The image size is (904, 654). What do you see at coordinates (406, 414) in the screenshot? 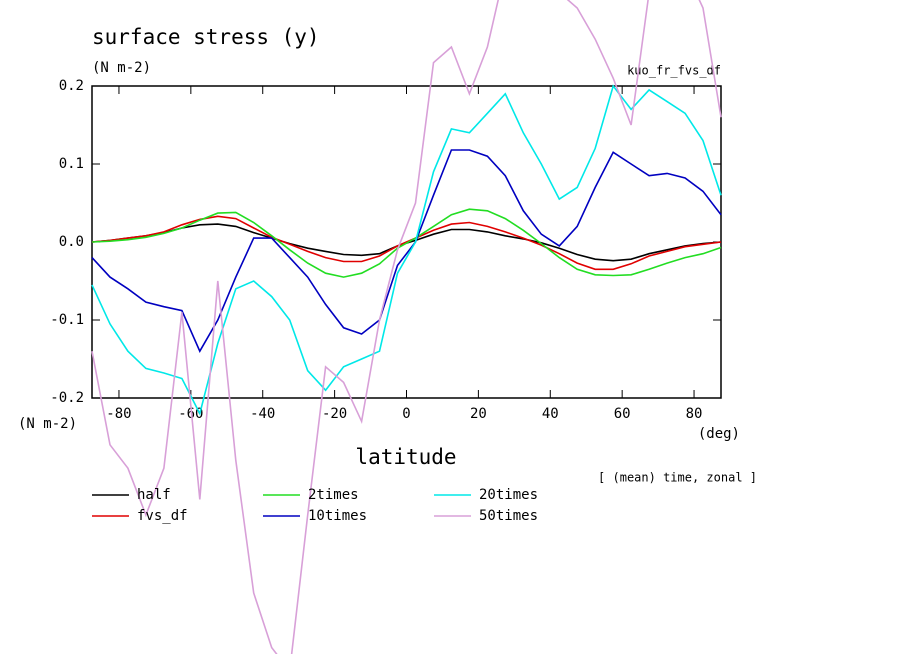
I see `x-tick-label: 0` at bounding box center [406, 414].